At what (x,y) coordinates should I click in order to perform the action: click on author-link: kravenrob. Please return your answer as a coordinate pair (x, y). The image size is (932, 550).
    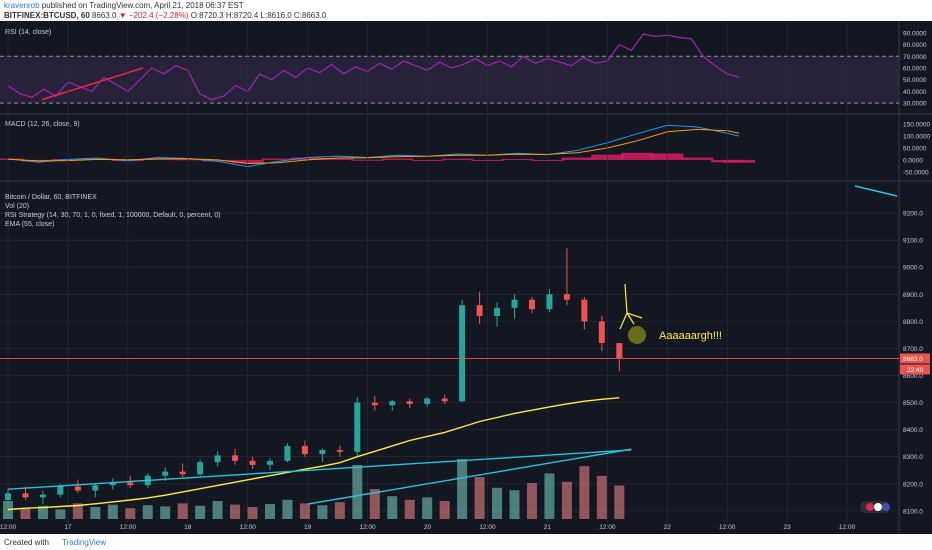
    Looking at the image, I should click on (22, 5).